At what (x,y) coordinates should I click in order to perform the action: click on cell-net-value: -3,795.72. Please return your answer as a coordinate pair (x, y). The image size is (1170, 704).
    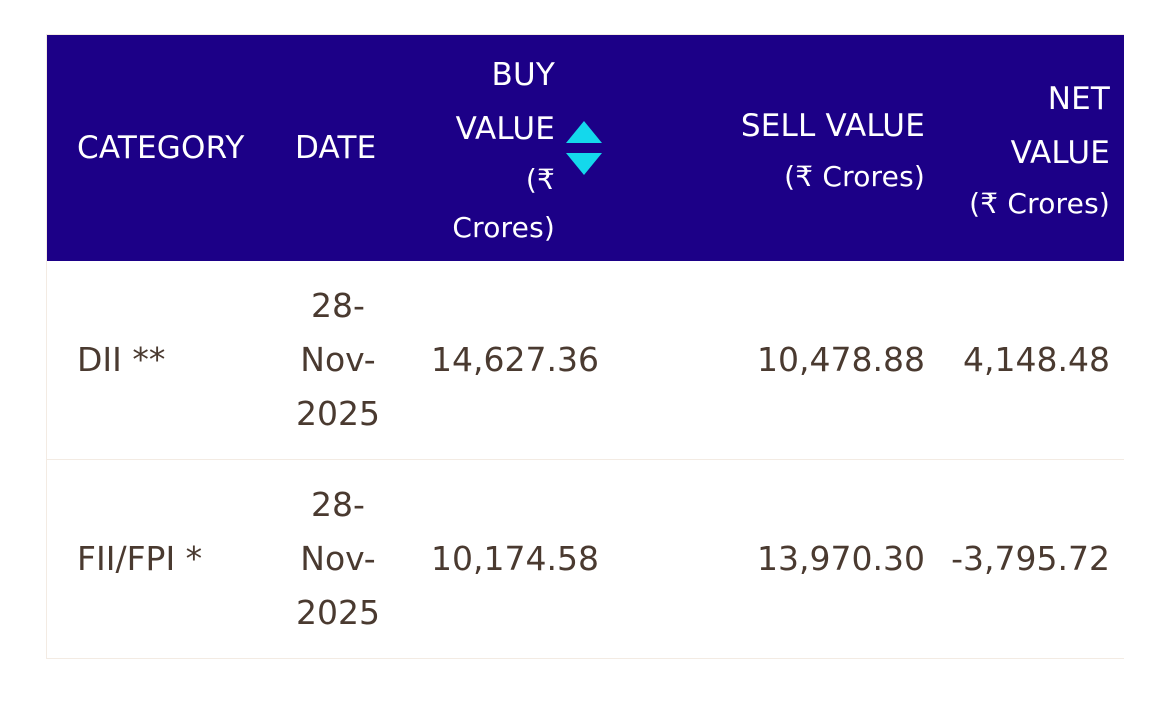
    Looking at the image, I should click on (1030, 558).